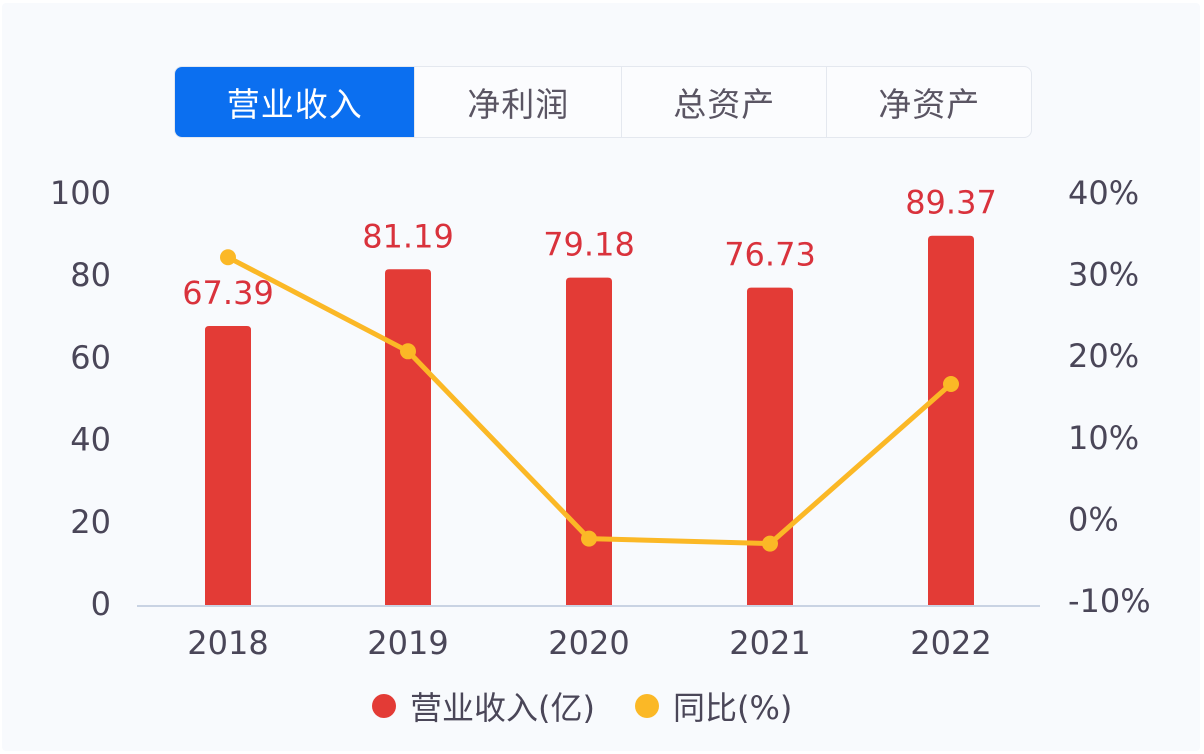 This screenshot has height=754, width=1204. Describe the element at coordinates (90, 275) in the screenshot. I see `left-tick-label: 80` at that location.